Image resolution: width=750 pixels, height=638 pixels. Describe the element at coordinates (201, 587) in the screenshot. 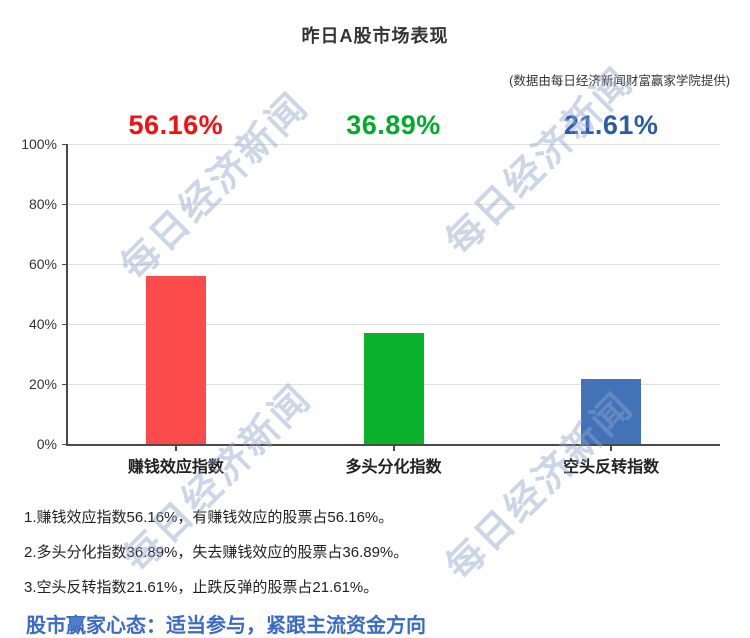

I see `note-line-3: 3.空头反转指数21.61%，止跌反弹的股票占21.61%。` at that location.